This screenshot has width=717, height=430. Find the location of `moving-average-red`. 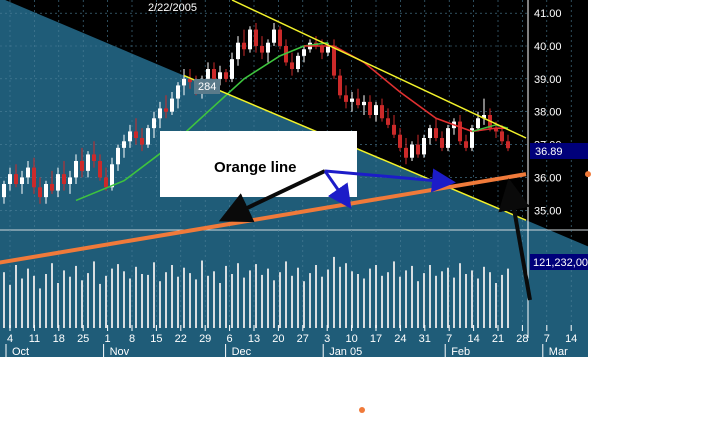

moving-average-red is located at coordinates (406, 89).